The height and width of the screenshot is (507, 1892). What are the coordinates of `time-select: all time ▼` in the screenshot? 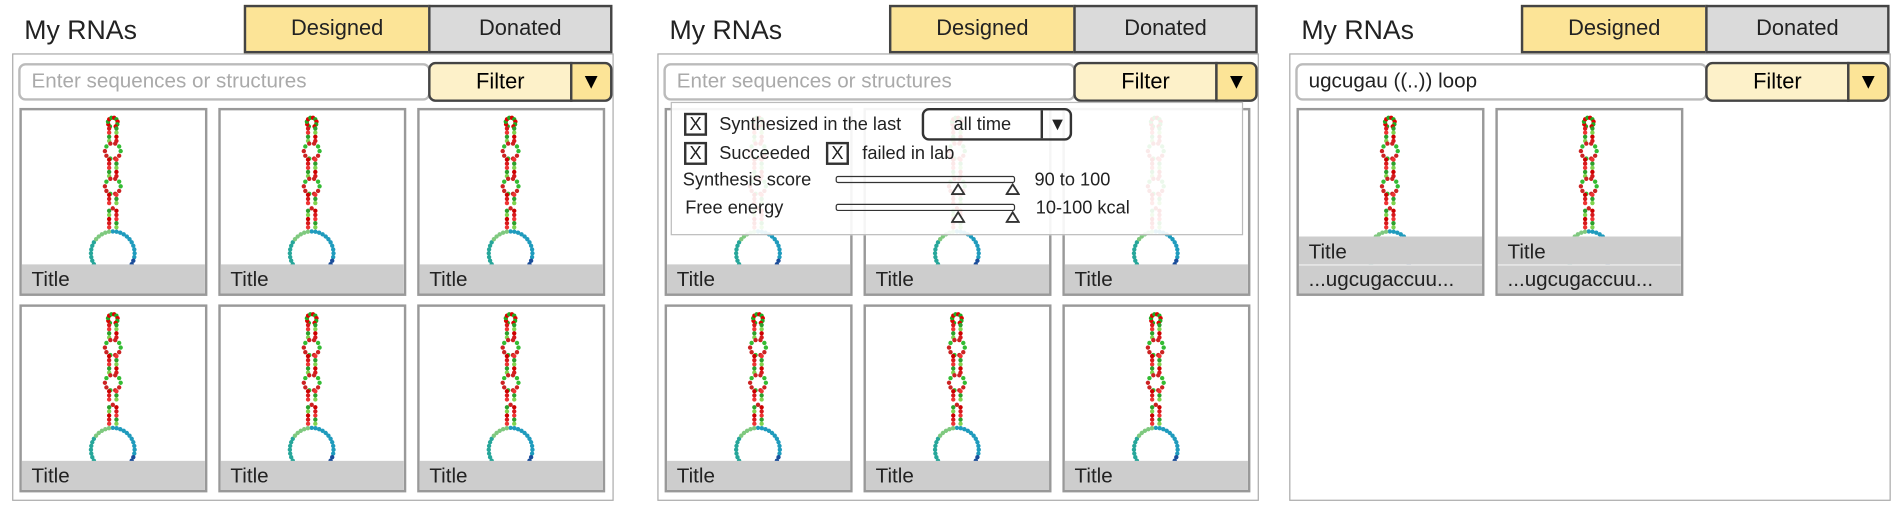 It's located at (997, 124).